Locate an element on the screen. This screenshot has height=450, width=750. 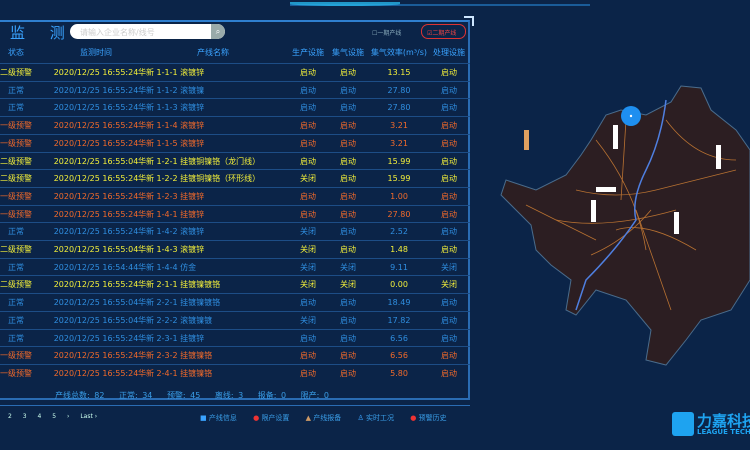
filter-phase-2: ☑二期产线 is located at coordinates (443, 31).